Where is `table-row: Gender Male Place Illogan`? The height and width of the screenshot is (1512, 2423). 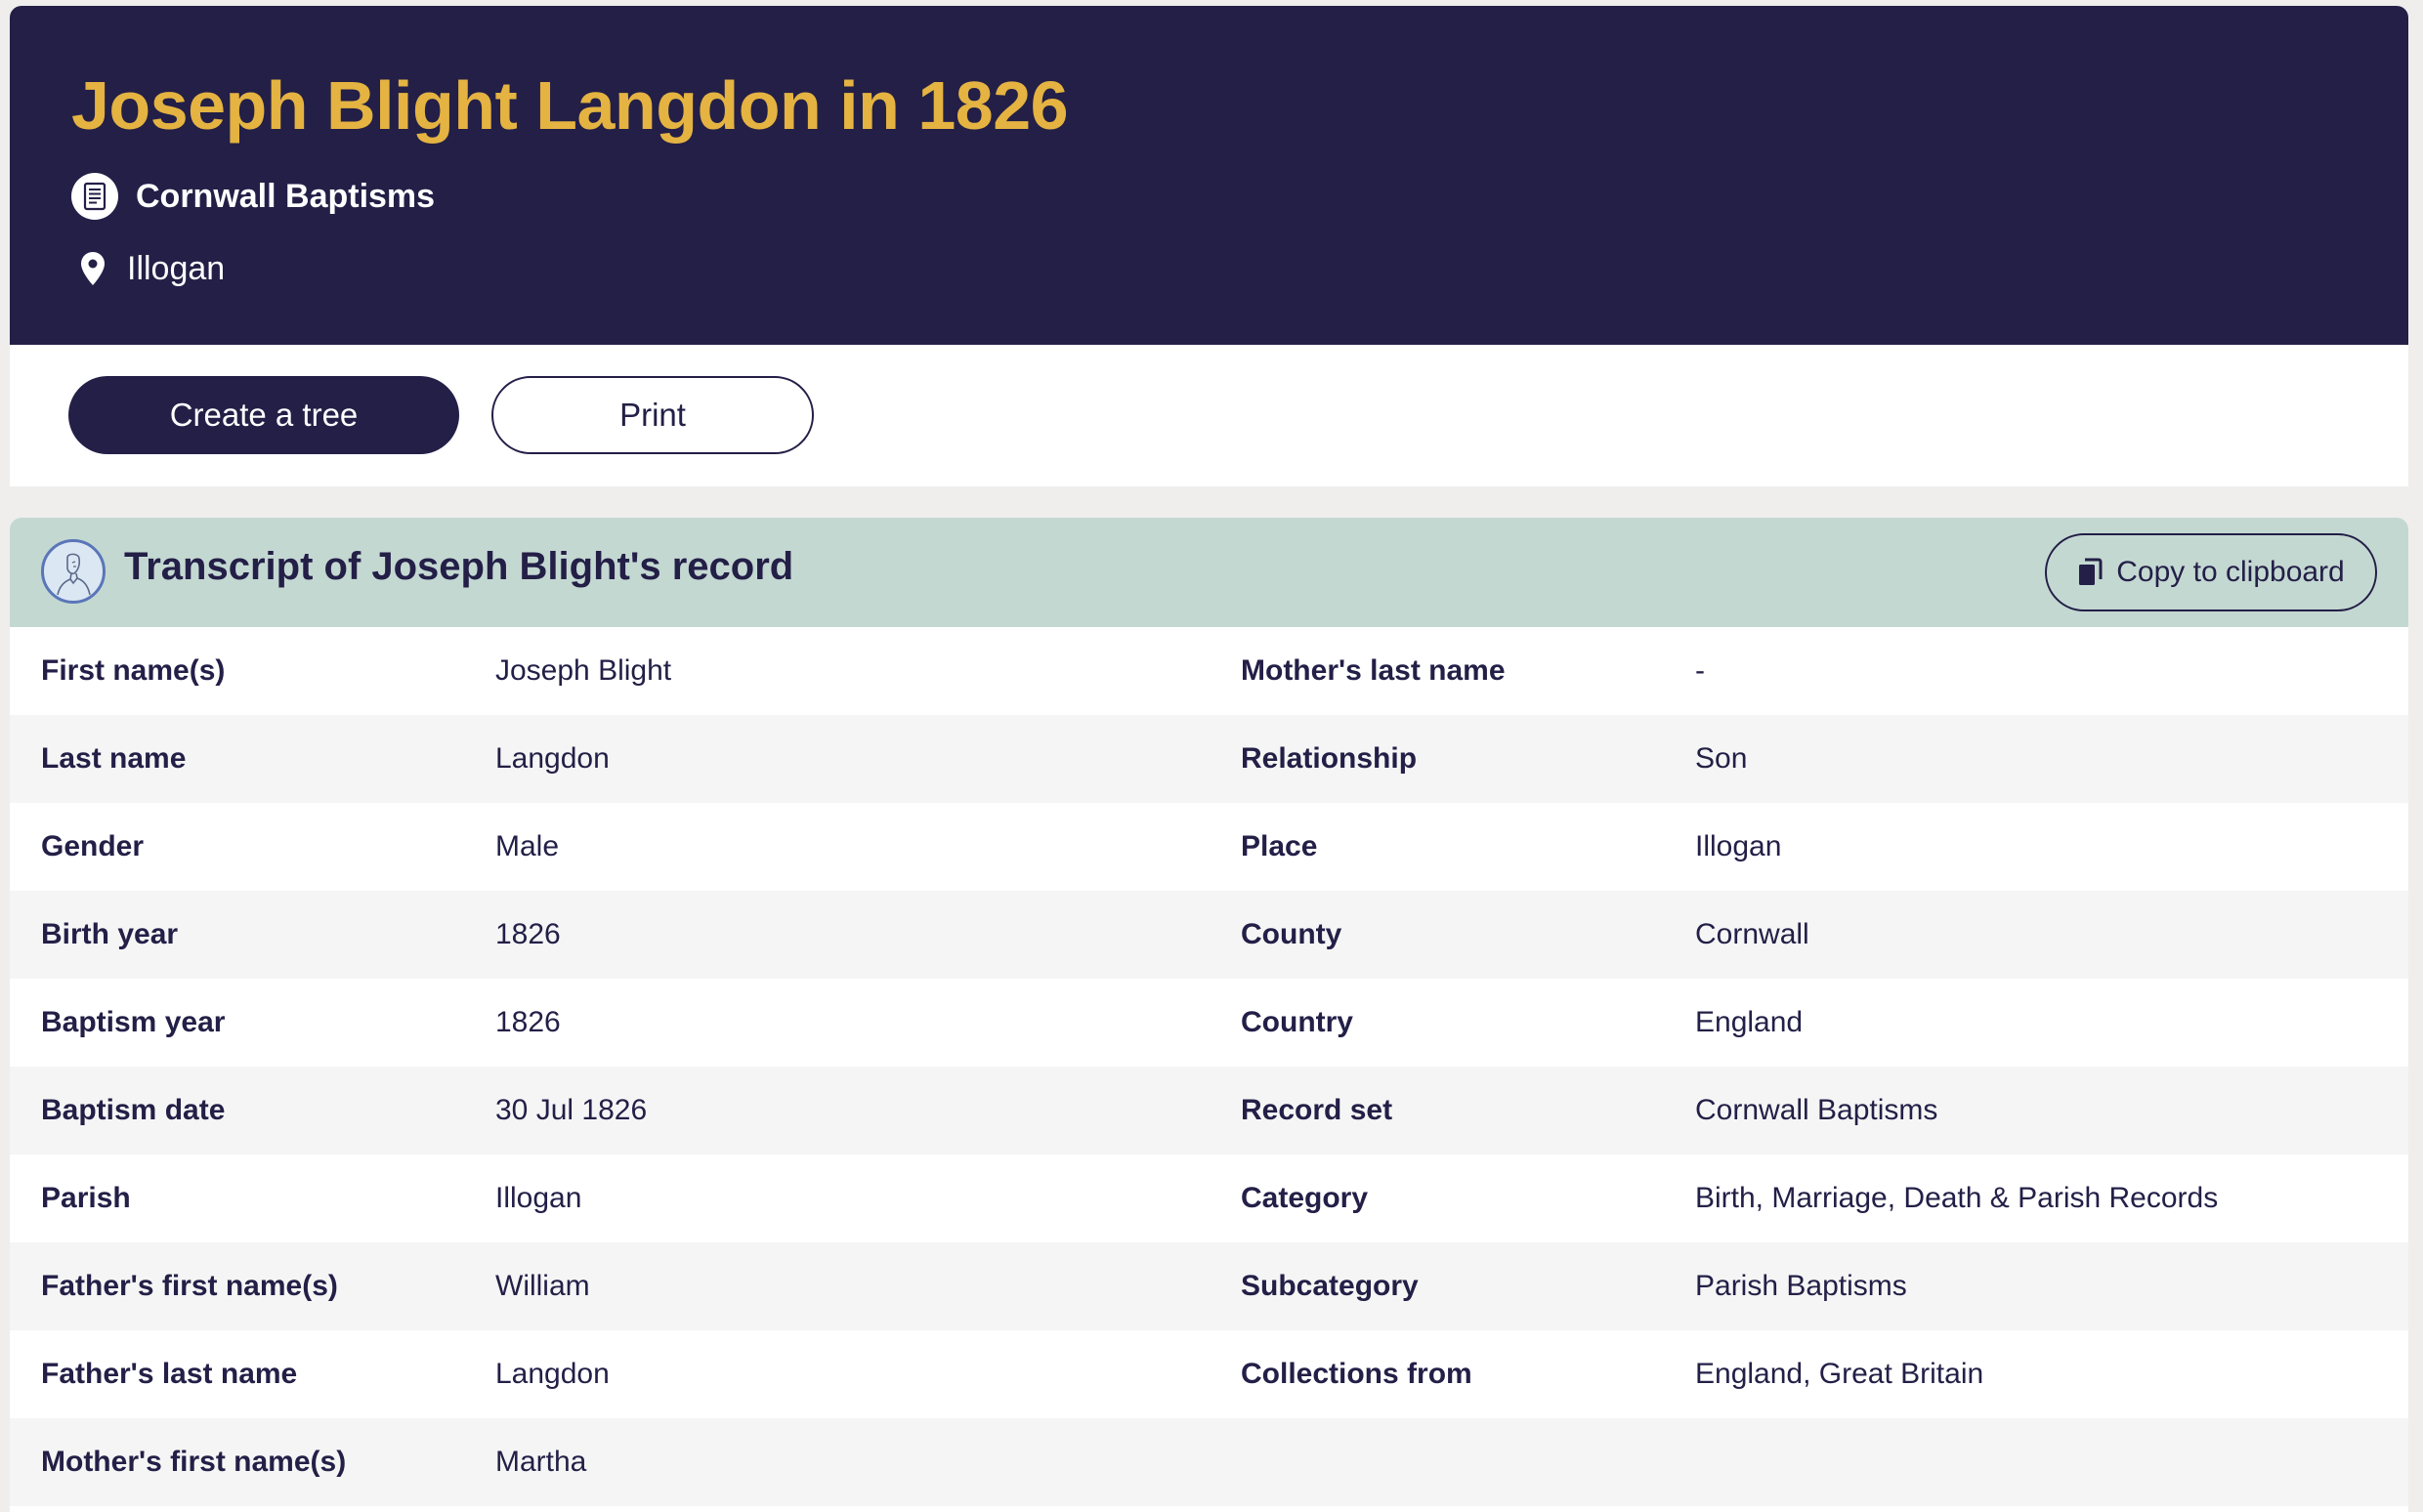
table-row: Gender Male Place Illogan is located at coordinates (1209, 847).